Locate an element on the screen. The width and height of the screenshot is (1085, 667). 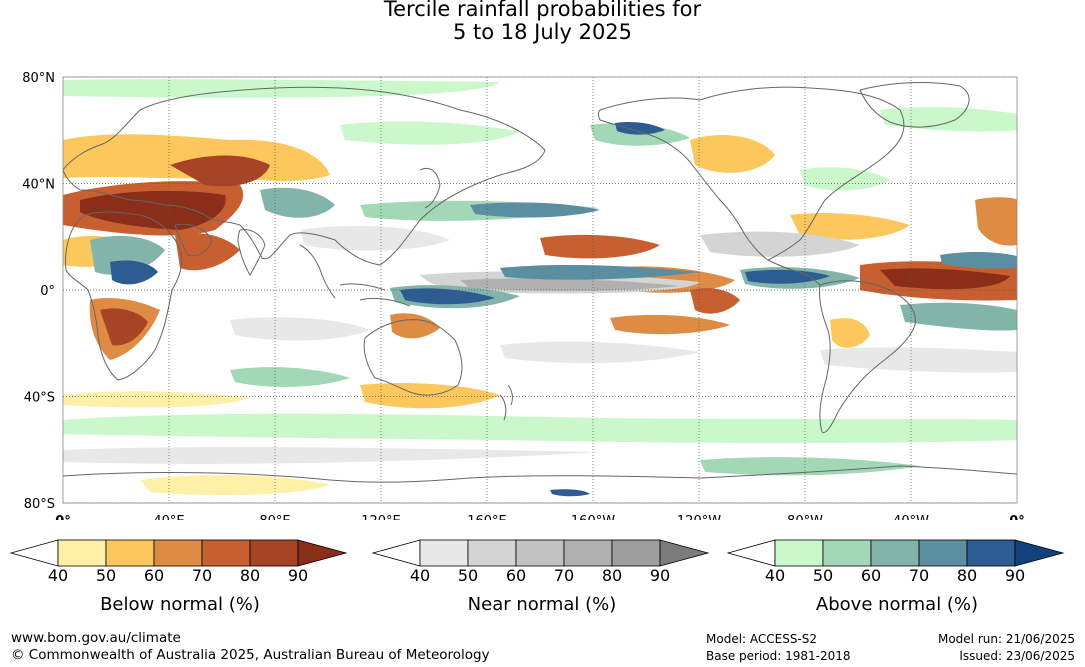
latitude-label: 40°N is located at coordinates (38, 185).